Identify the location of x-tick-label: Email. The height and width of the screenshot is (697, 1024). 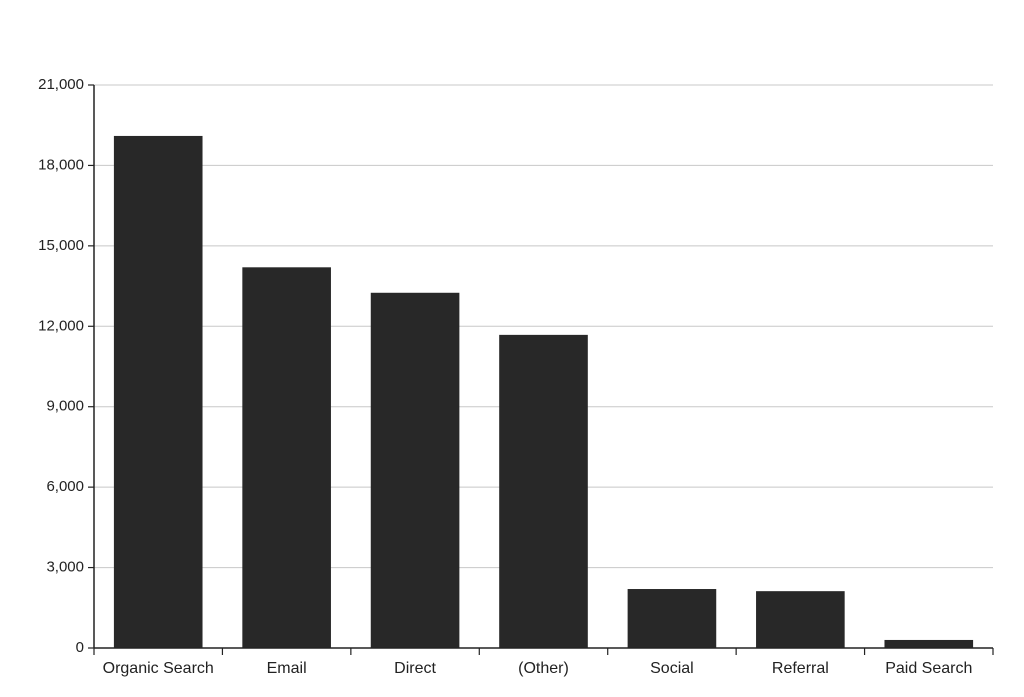
(287, 668).